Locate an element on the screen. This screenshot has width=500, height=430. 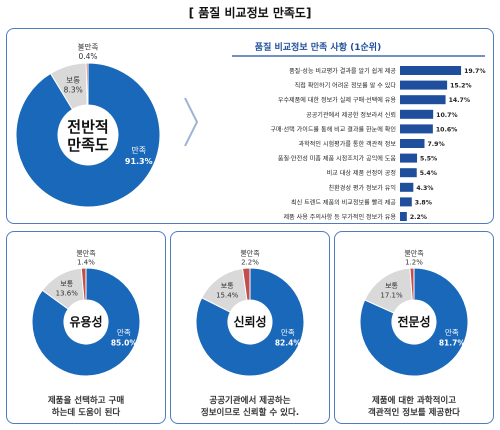
expertise-label-satisfied: 만족 is located at coordinates (452, 332).